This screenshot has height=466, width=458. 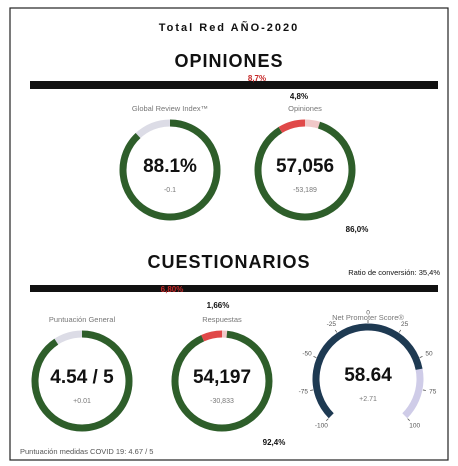 I want to click on gauge-delta: +0.01, so click(x=82, y=401).